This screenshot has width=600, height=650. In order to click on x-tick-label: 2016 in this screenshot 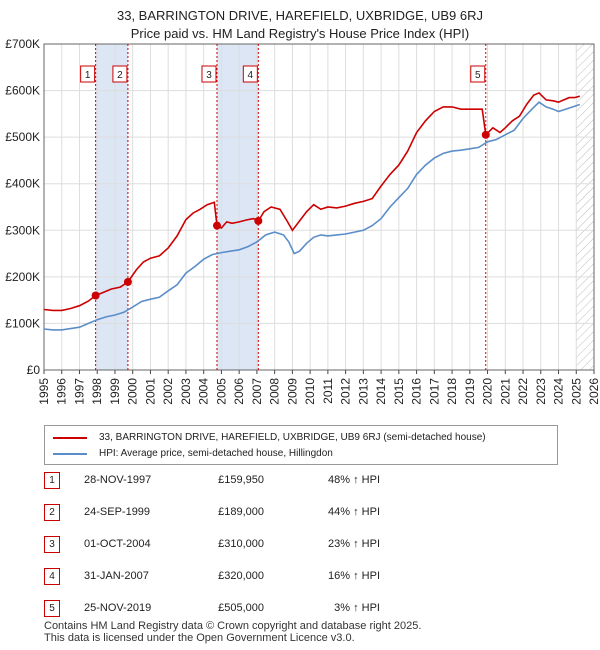, I will do `click(417, 391)`.